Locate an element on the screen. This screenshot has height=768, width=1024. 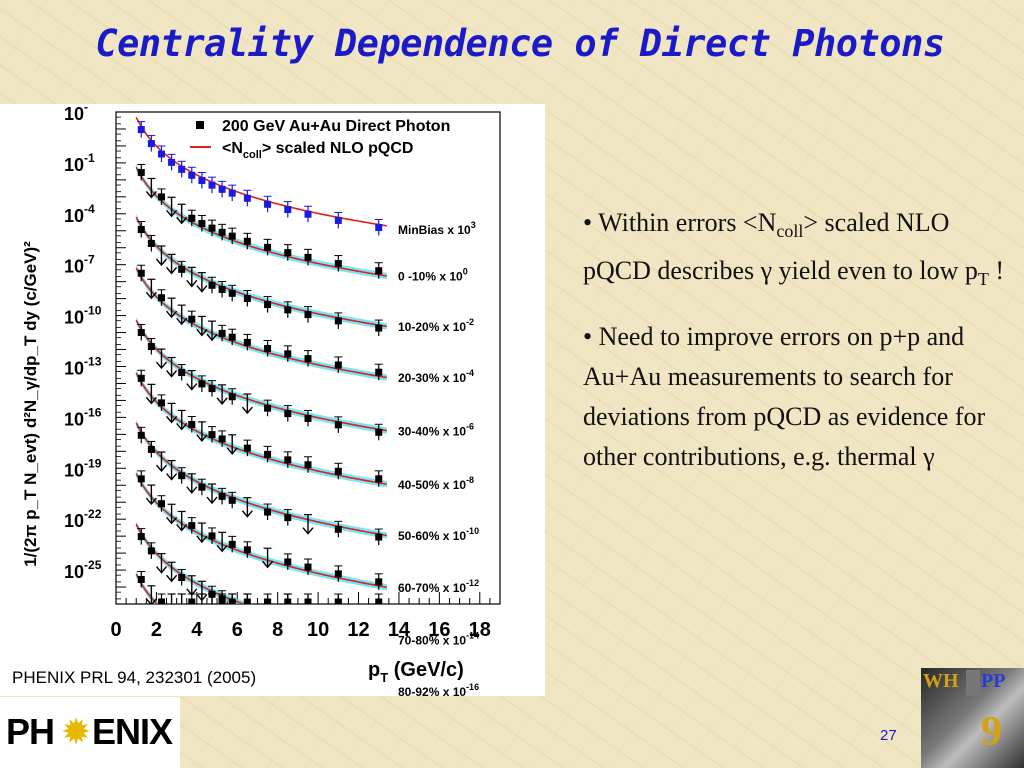
series-label: 10-20% x 10-2 is located at coordinates (436, 325).